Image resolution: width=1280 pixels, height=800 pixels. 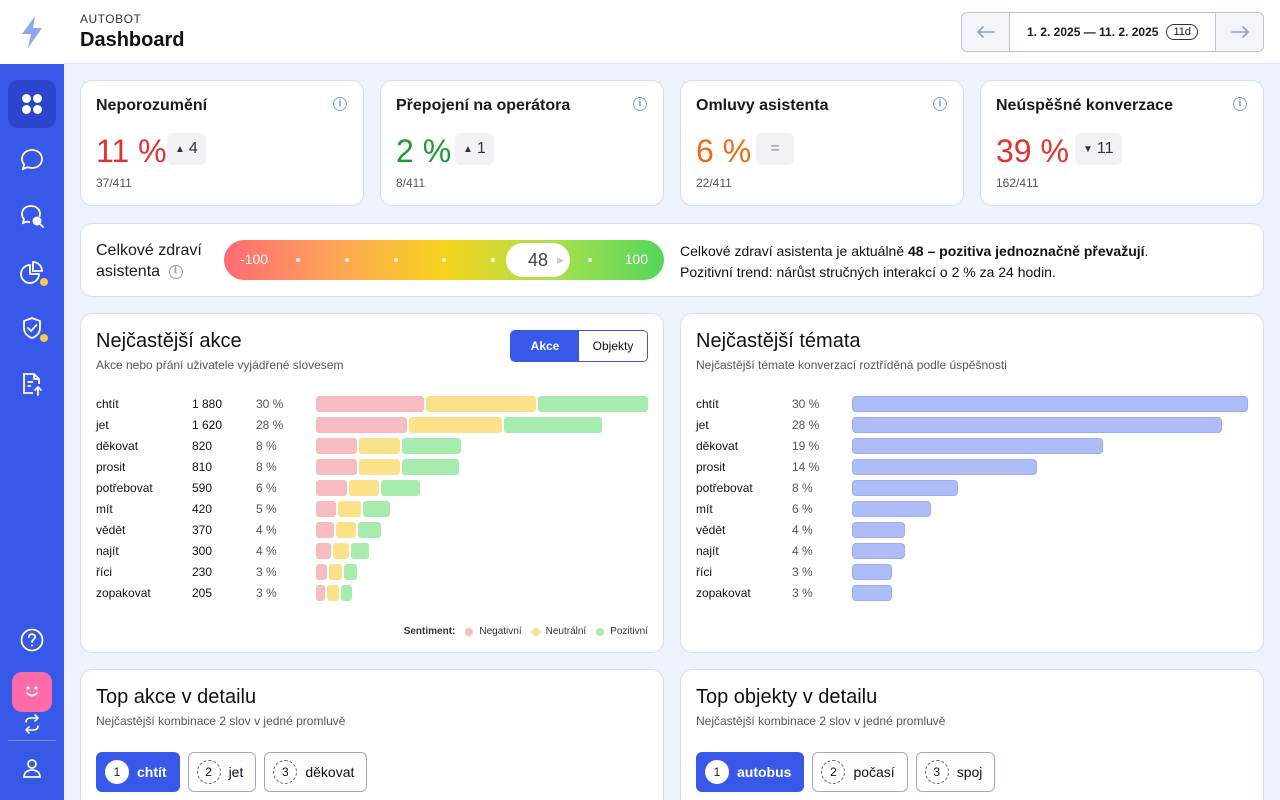 I want to click on chip-action-2: 2 jet, so click(x=222, y=772).